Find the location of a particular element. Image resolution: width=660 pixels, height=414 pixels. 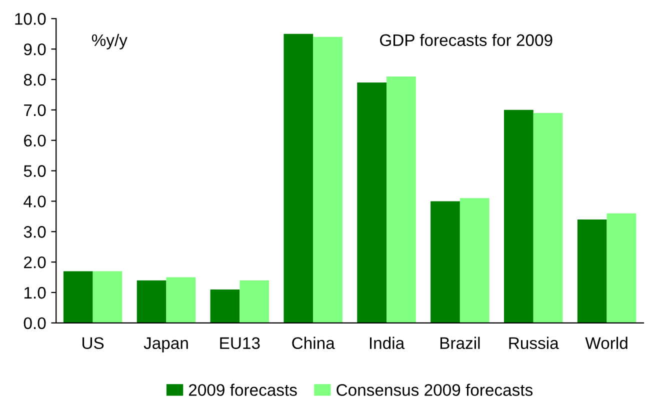

x-tick-label: China is located at coordinates (313, 343).